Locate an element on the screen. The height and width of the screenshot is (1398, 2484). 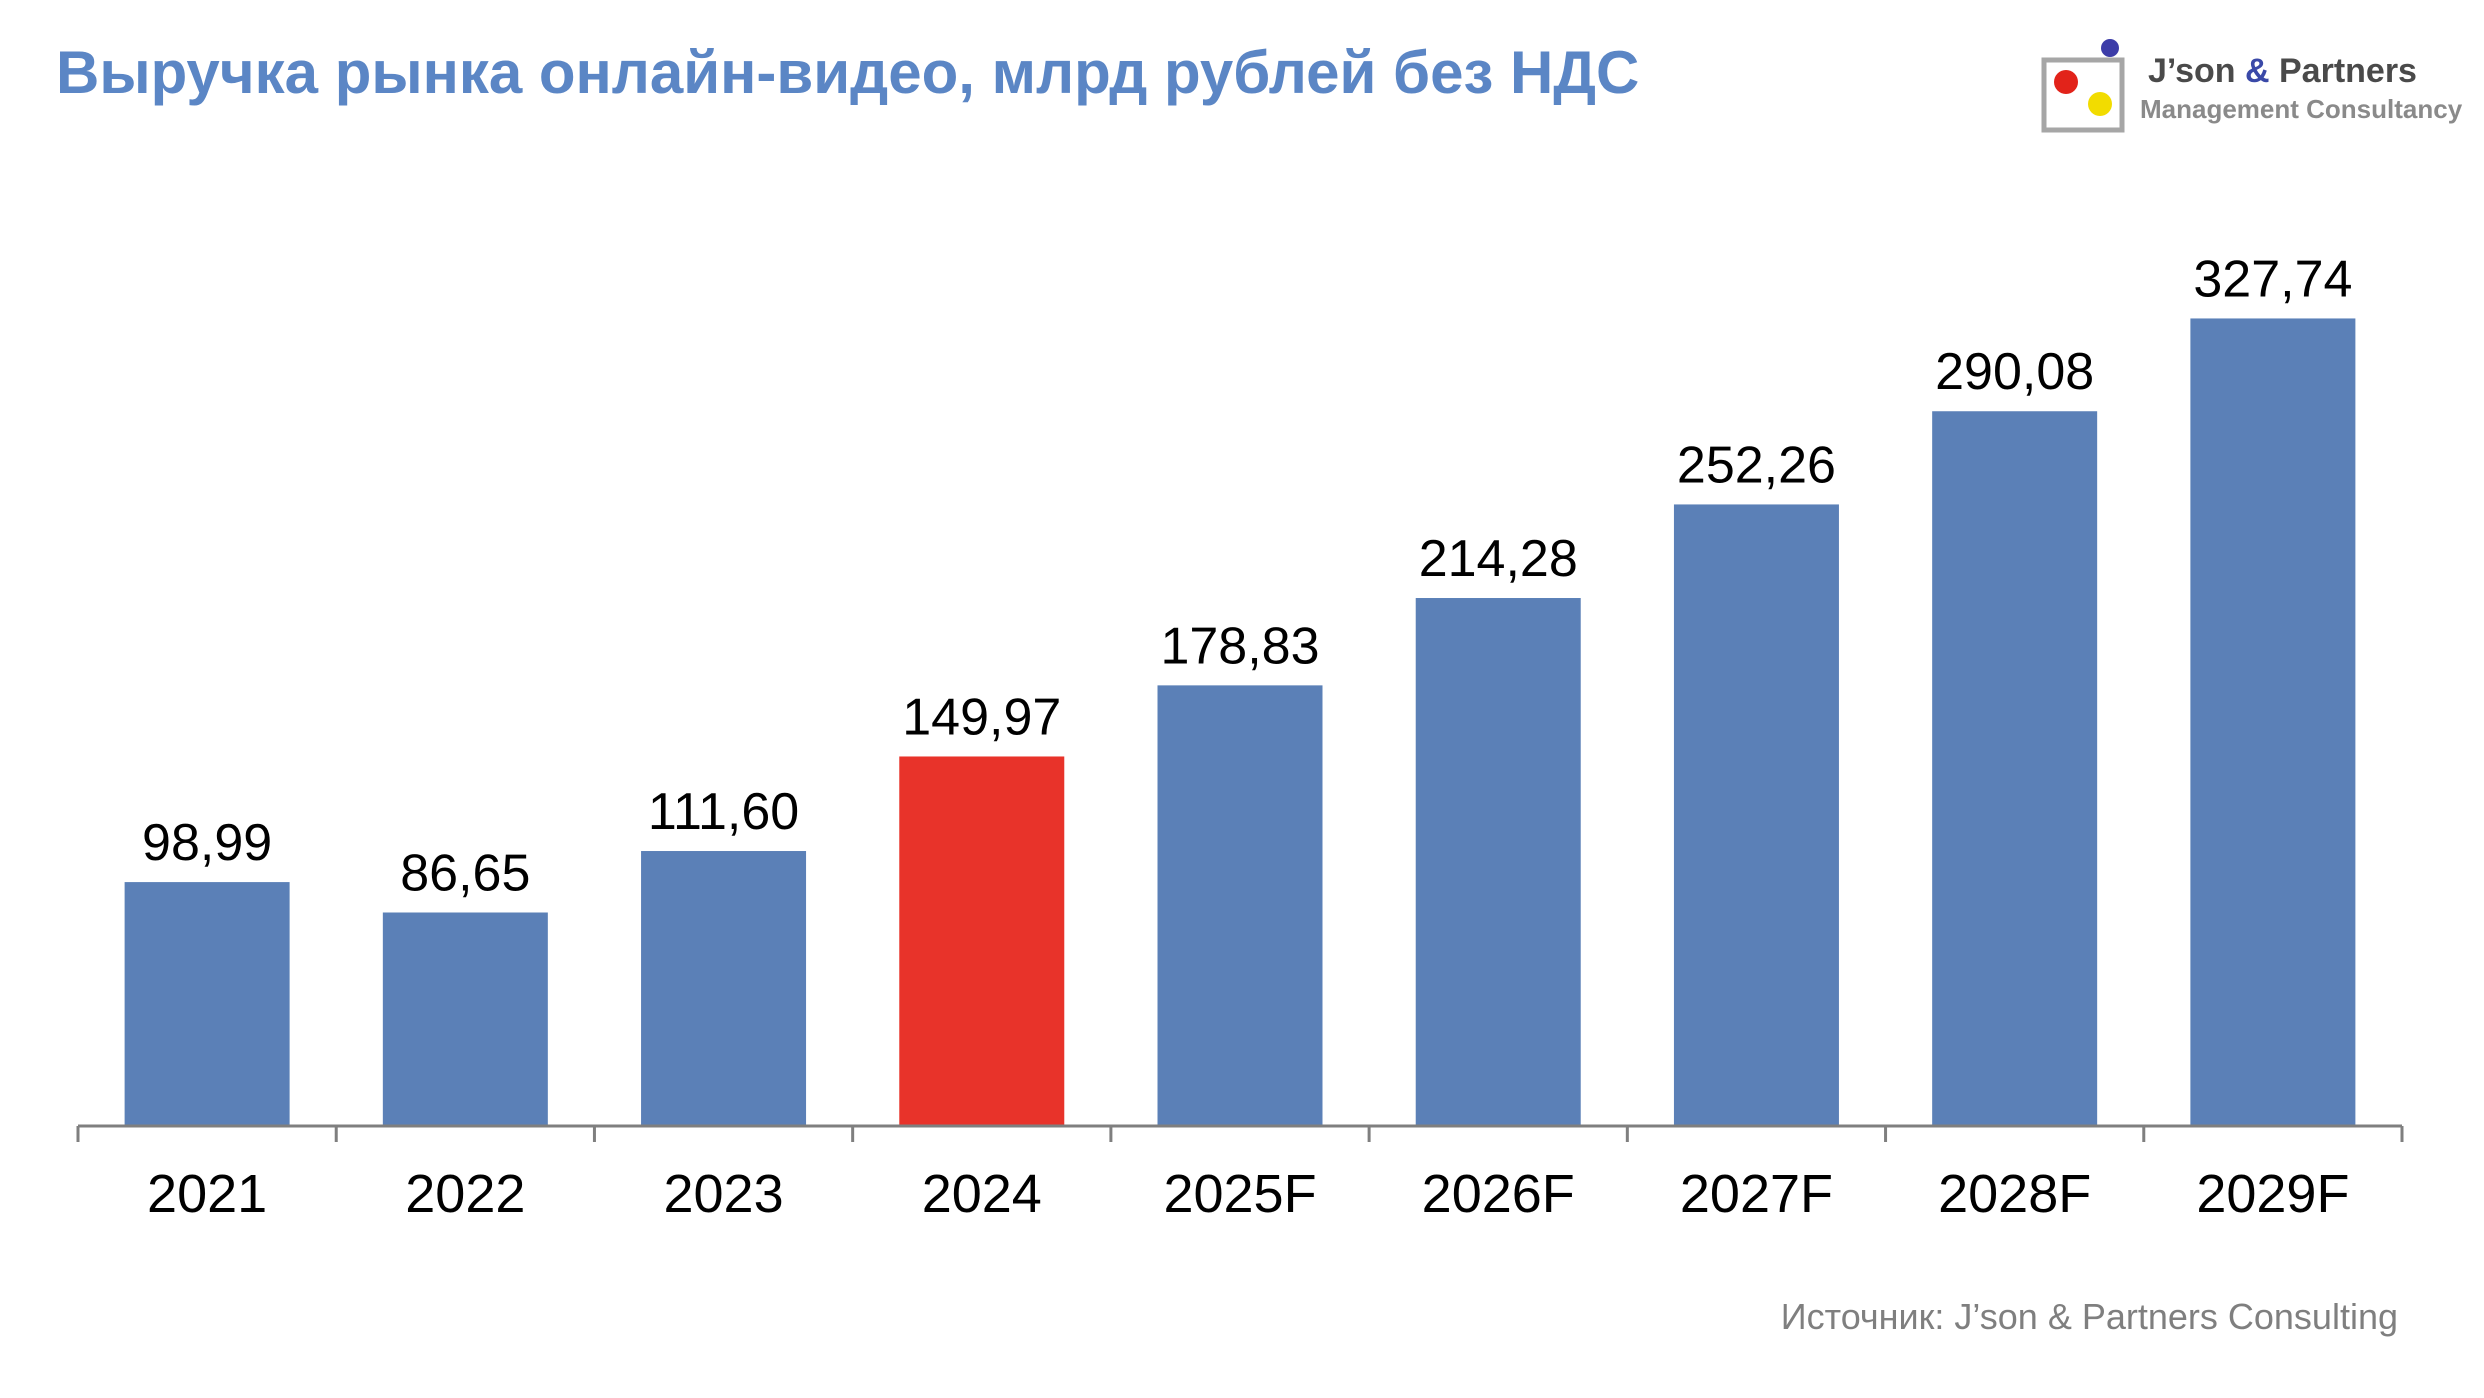
x-tick-label-2024: 2024 is located at coordinates (982, 1194).